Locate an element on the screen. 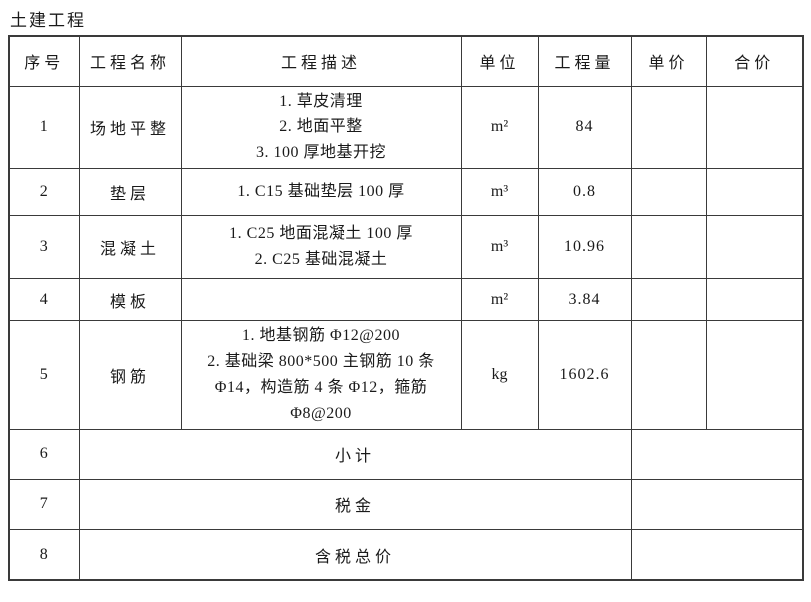 The width and height of the screenshot is (811, 602). header-no: 序号 is located at coordinates (44, 61).